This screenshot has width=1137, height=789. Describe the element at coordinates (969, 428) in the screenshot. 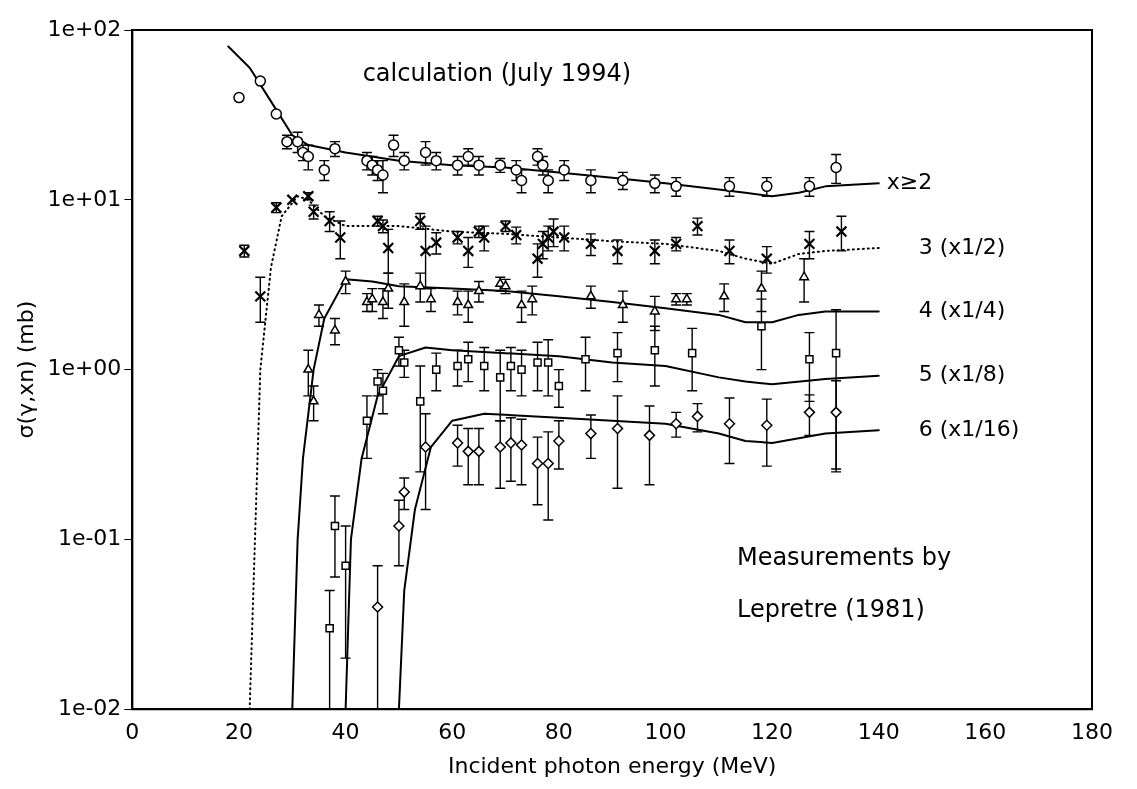

I see `series-label: 6 (x1/16)` at that location.